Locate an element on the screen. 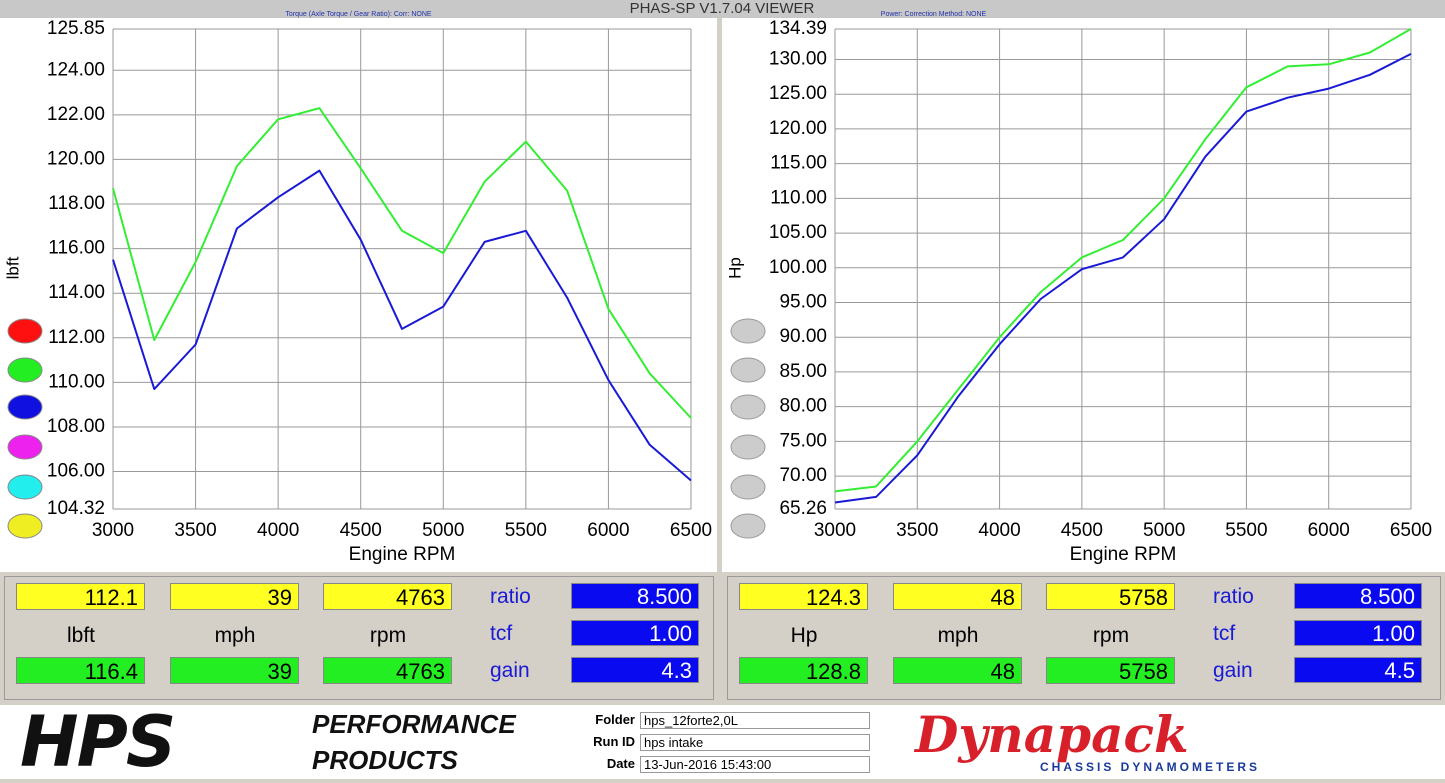  readout-value: 116.4 is located at coordinates (80, 670).